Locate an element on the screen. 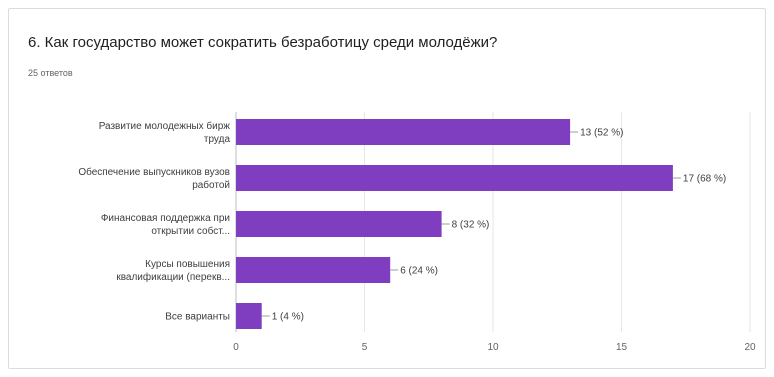 The width and height of the screenshot is (774, 377). response-count: 25 ответов is located at coordinates (50, 73).